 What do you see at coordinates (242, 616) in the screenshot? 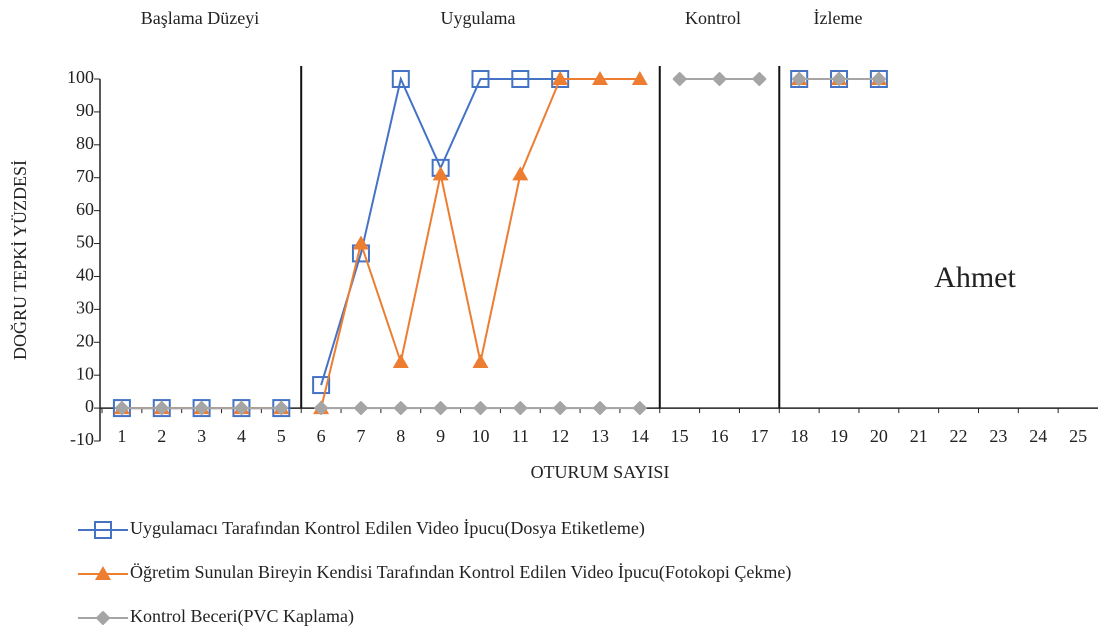
I see `legend-label: Kontrol Beceri(PVC Kaplama)` at bounding box center [242, 616].